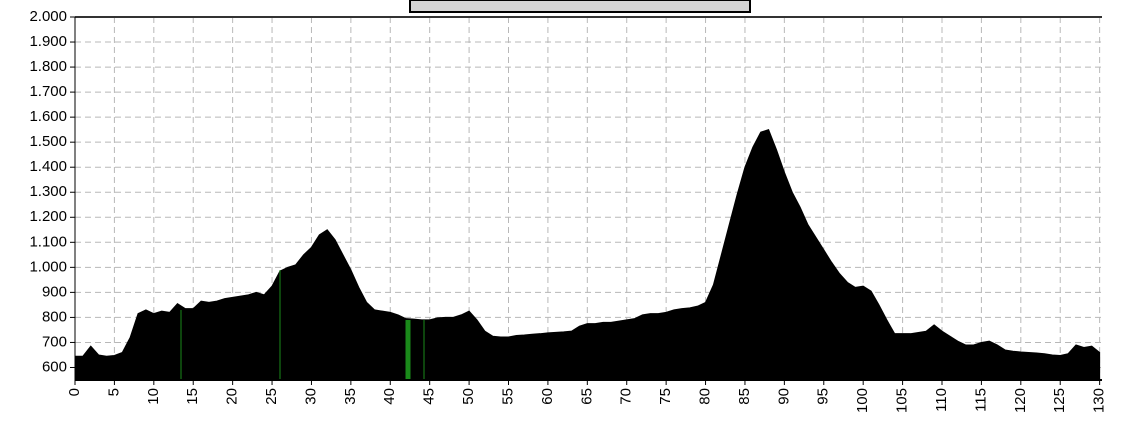  What do you see at coordinates (586, 396) in the screenshot?
I see `x-tick-label: 65` at bounding box center [586, 396].